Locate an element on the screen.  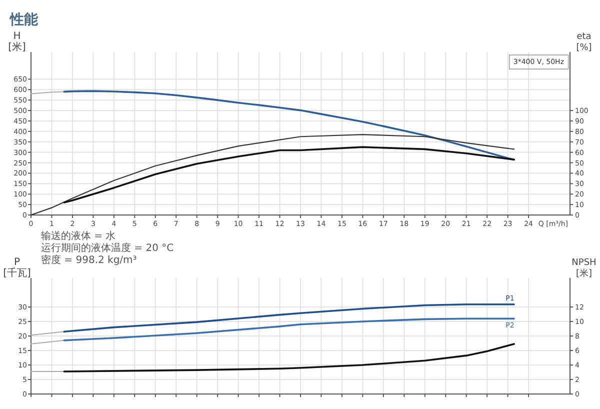
y-axis-title: P [千瓦] is located at coordinates (17, 268).